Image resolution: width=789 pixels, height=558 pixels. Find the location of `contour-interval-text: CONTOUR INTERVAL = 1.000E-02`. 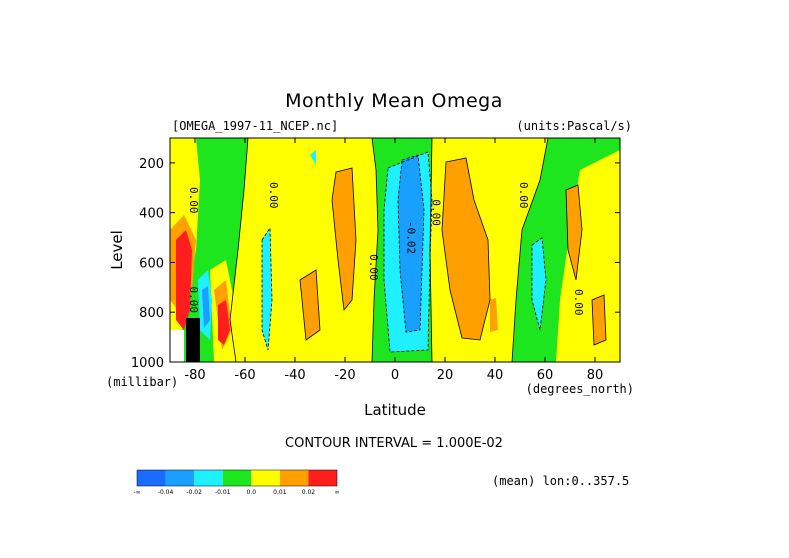

contour-interval-text: CONTOUR INTERVAL = 1.000E-02 is located at coordinates (394, 443).